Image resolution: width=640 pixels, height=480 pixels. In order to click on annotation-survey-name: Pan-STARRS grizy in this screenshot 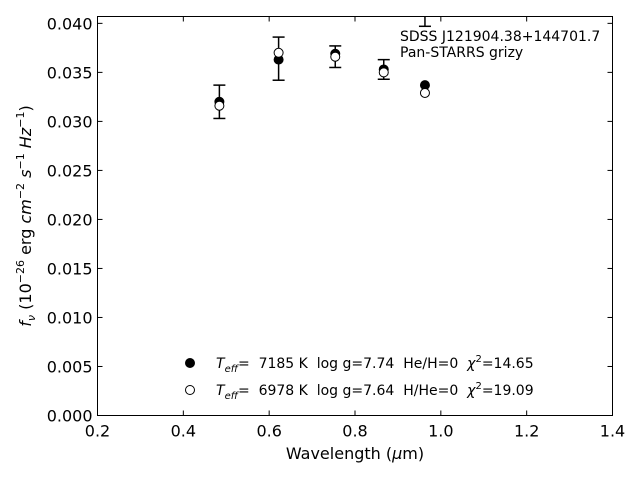, I will do `click(461, 53)`.